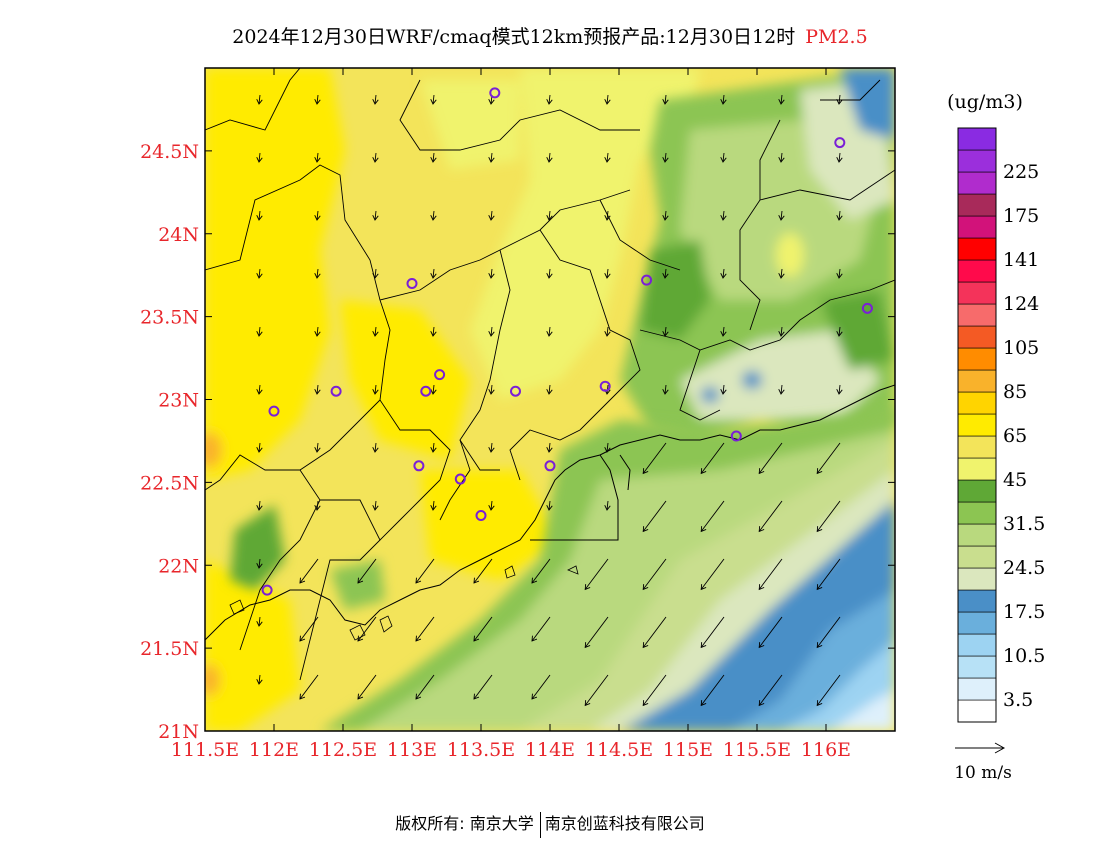  I want to click on legend-label: 124, so click(1021, 304).